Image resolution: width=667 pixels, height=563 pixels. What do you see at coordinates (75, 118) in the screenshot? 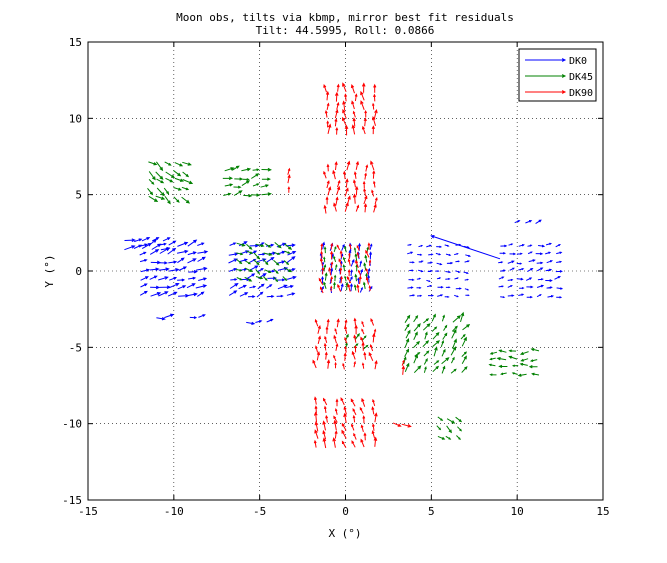
I see `y-tick-label: 10` at bounding box center [75, 118].